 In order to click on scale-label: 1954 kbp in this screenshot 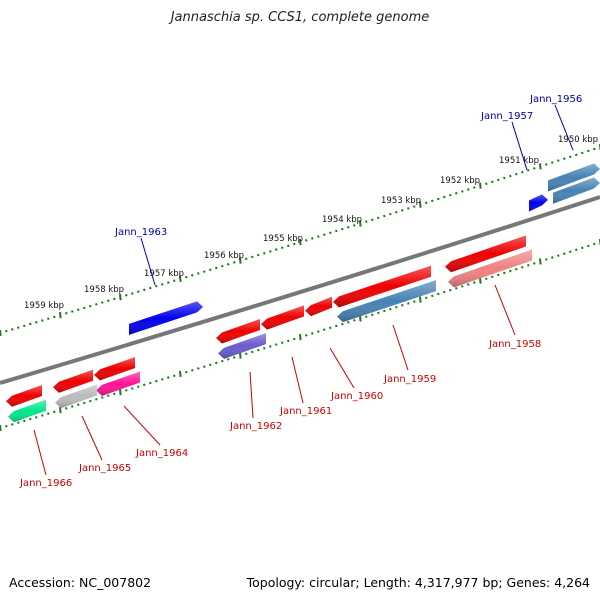, I will do `click(342, 220)`.